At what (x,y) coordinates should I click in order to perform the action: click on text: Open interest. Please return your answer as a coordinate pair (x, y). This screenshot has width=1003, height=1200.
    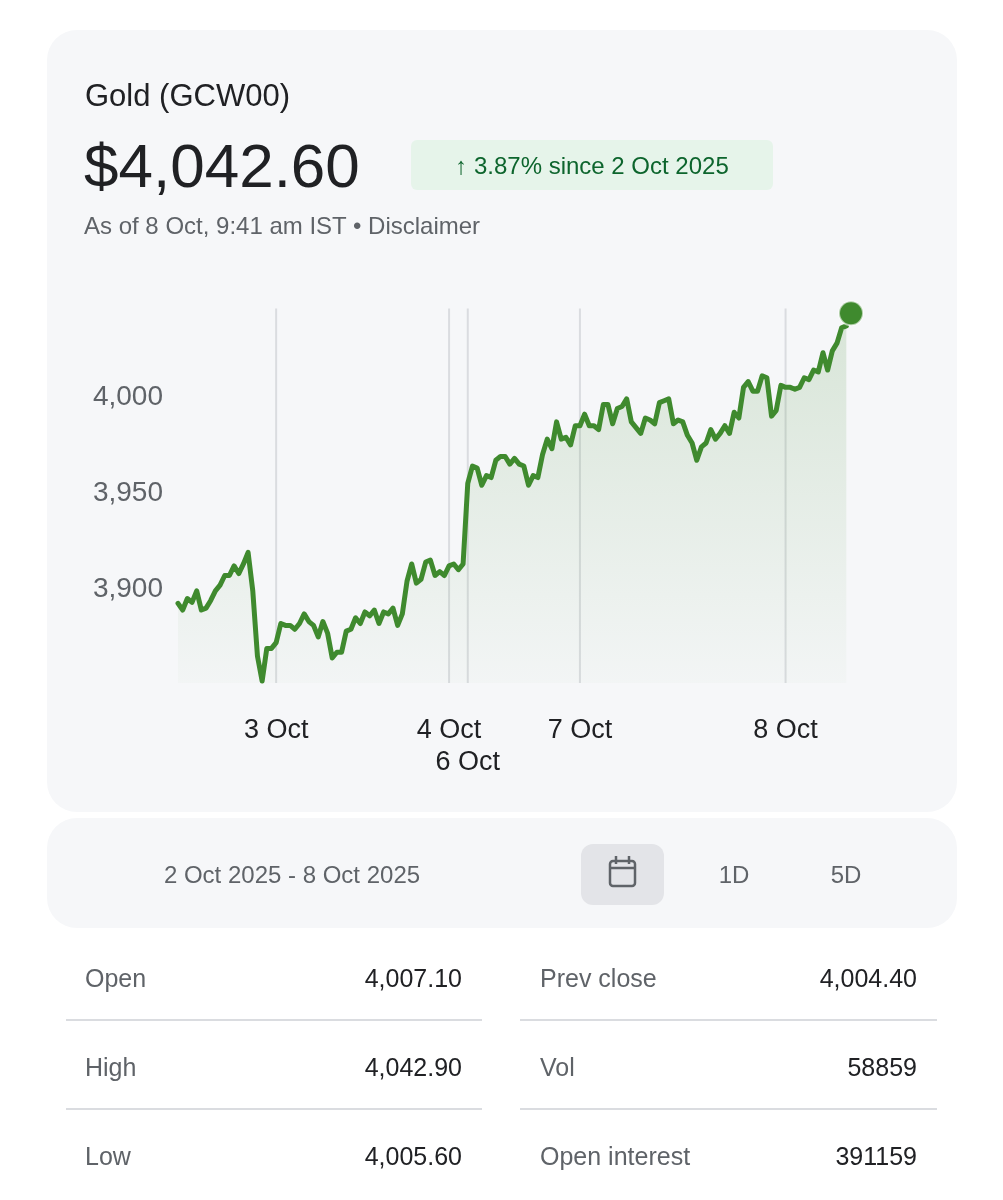
    Looking at the image, I should click on (615, 1156).